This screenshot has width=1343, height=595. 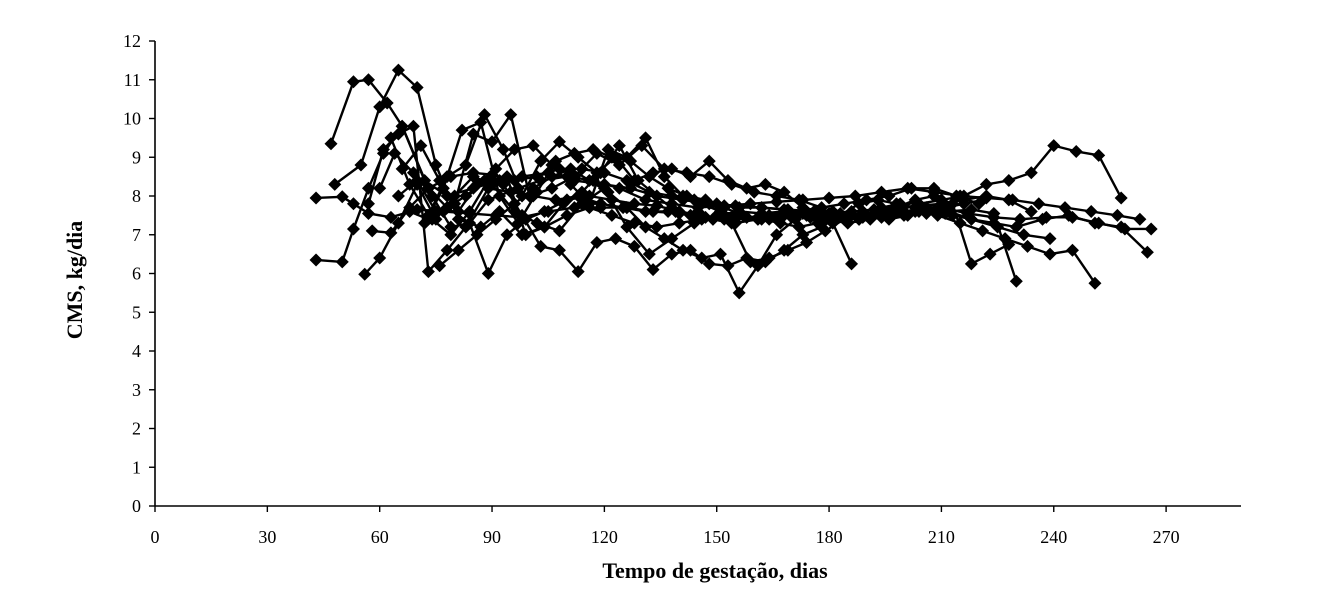 I want to click on y-tick-label: 12, so click(x=132, y=41).